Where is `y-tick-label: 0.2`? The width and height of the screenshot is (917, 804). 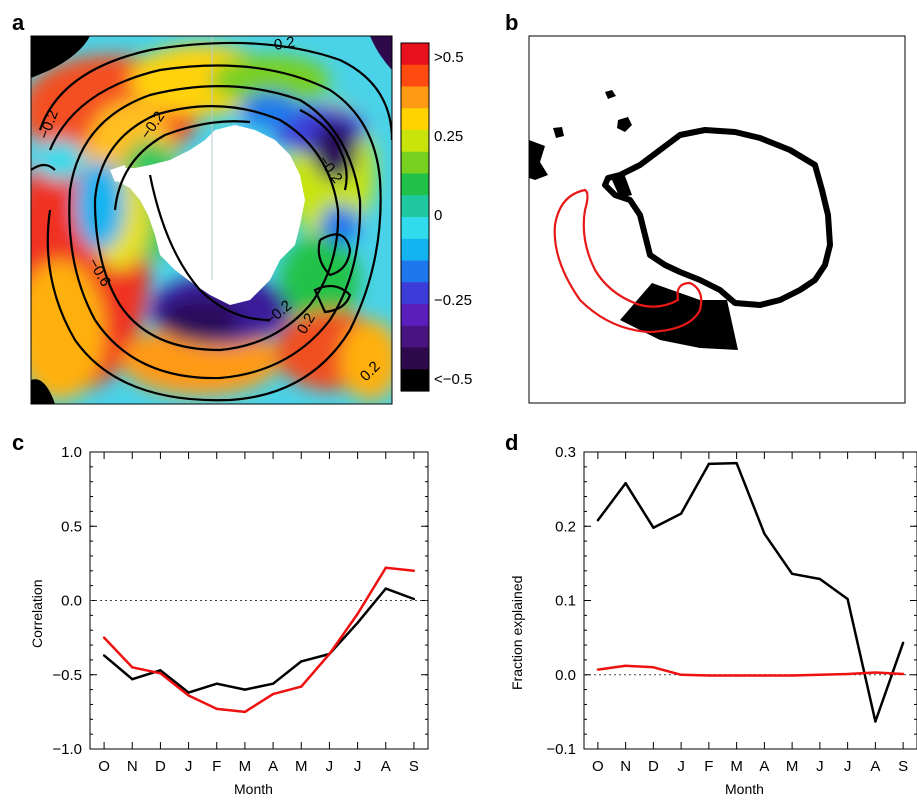 y-tick-label: 0.2 is located at coordinates (565, 526).